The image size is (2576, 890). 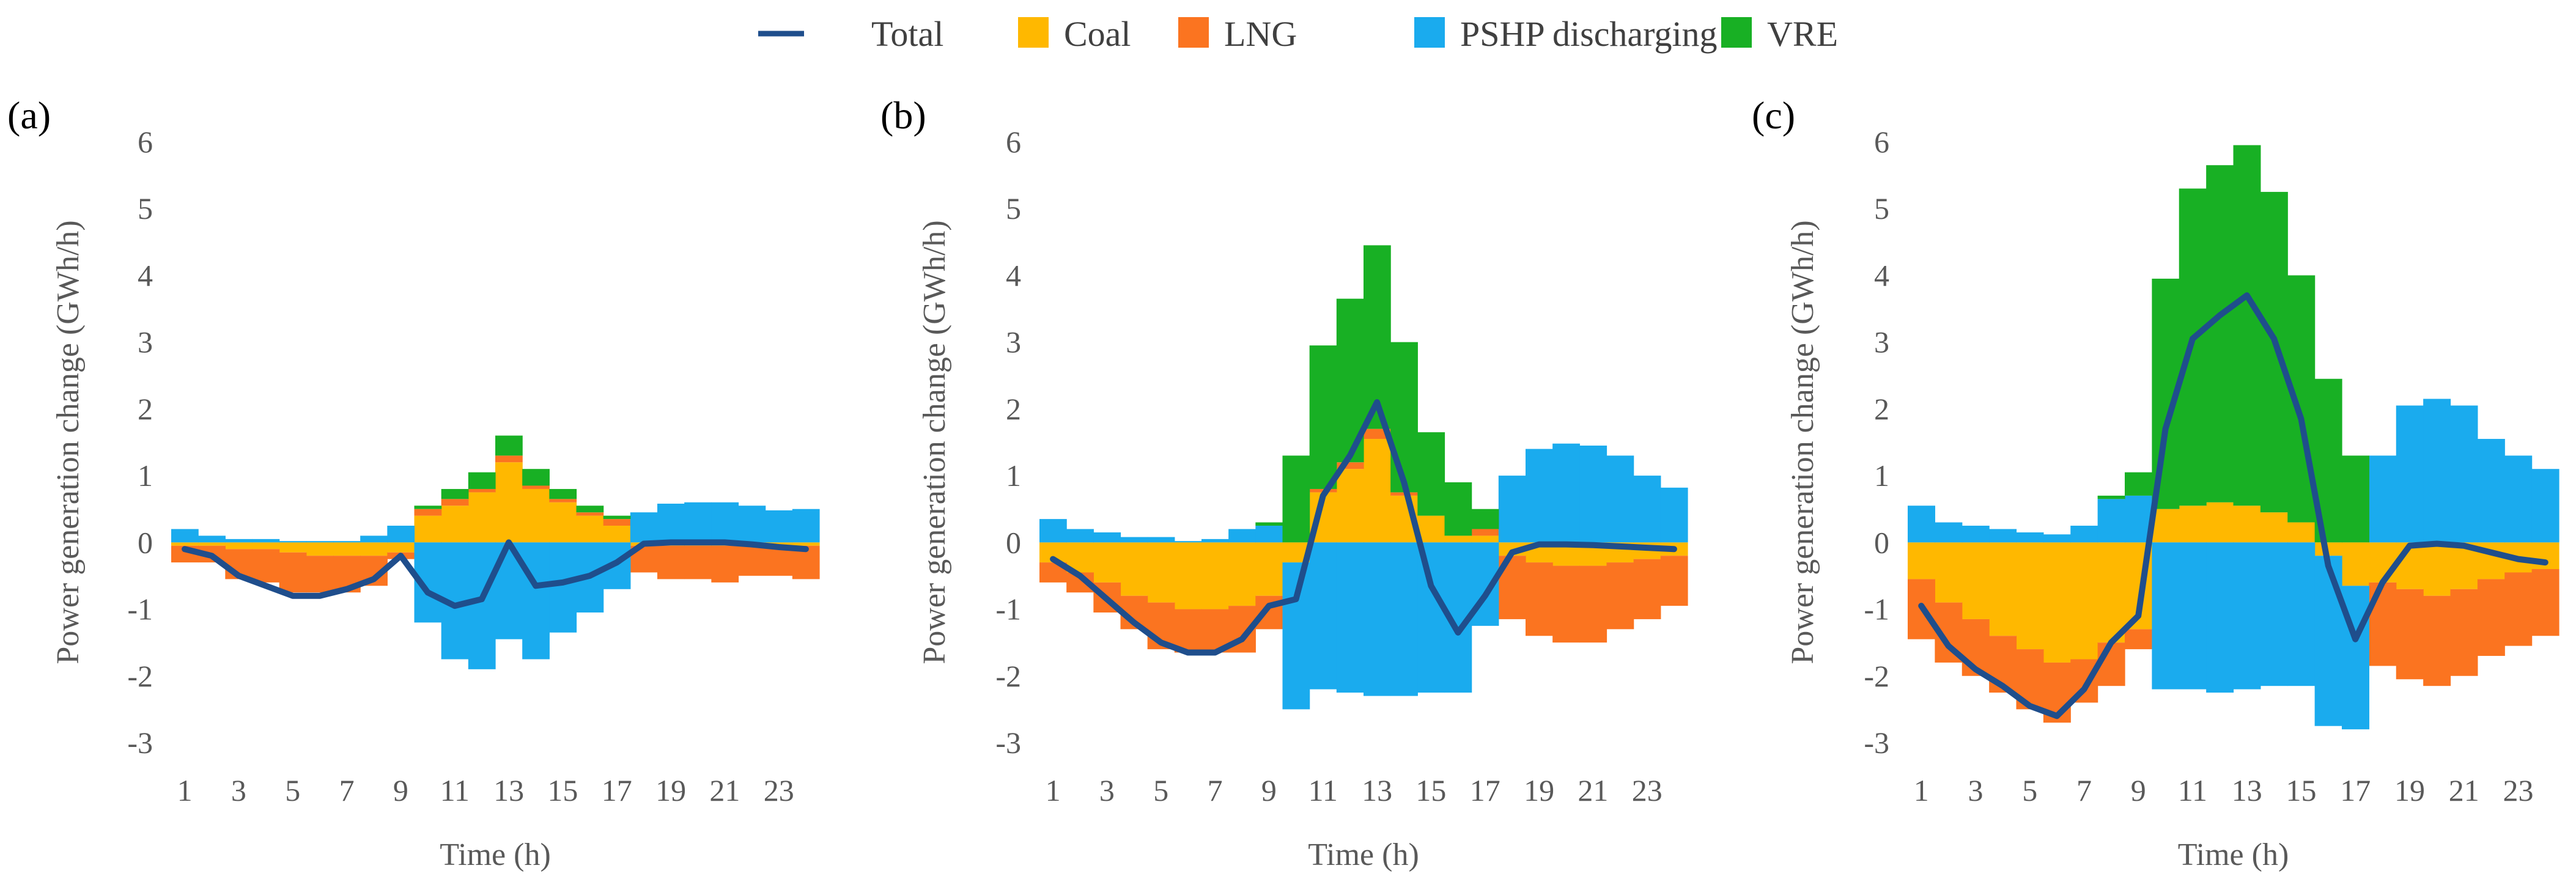 What do you see at coordinates (1269, 569) in the screenshot?
I see `bar-coal-h9` at bounding box center [1269, 569].